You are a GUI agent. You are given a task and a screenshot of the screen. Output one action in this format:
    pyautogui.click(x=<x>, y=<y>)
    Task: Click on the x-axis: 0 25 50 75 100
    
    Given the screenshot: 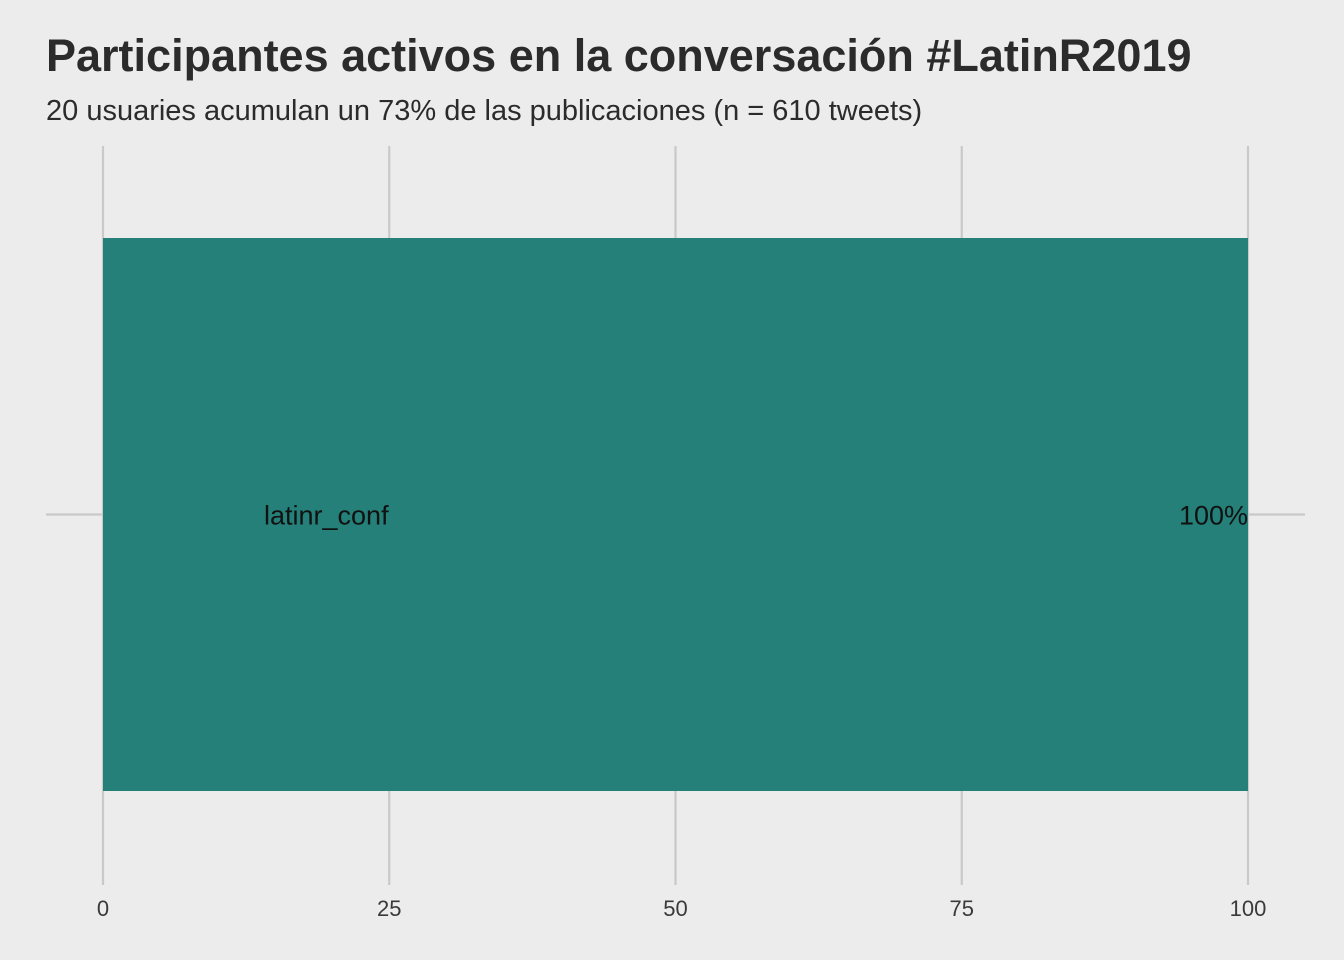 What is the action you would take?
    pyautogui.click(x=681, y=908)
    